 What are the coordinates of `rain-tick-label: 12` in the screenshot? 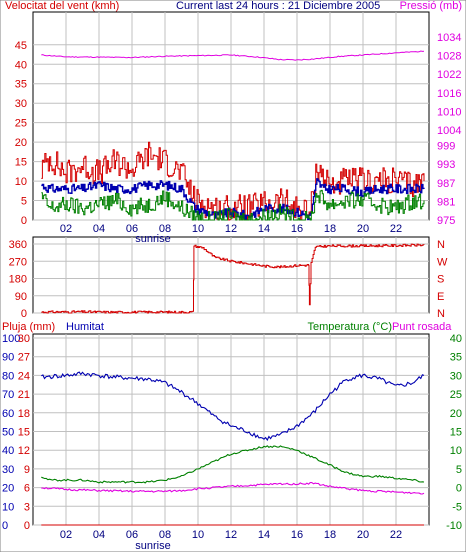 It's located at (24, 451).